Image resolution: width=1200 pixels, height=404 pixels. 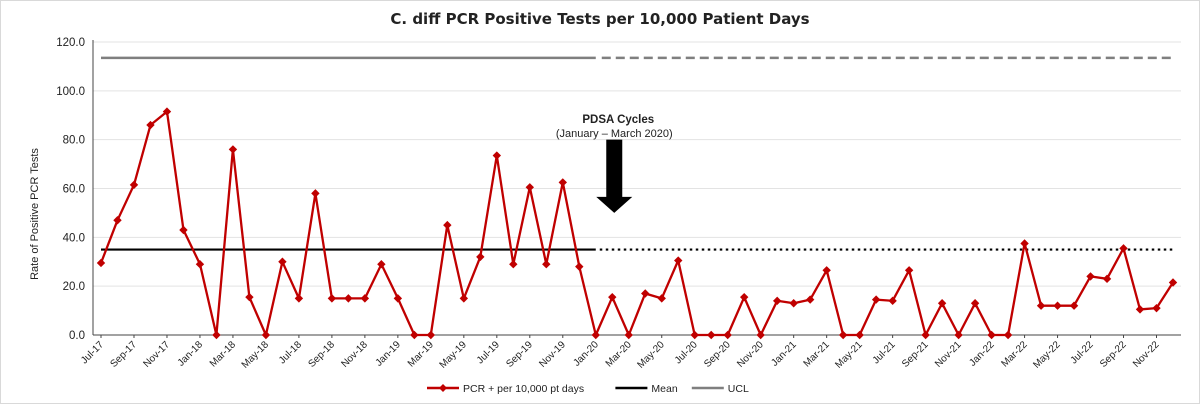 What do you see at coordinates (389, 354) in the screenshot?
I see `x-tick-label: Jan-19` at bounding box center [389, 354].